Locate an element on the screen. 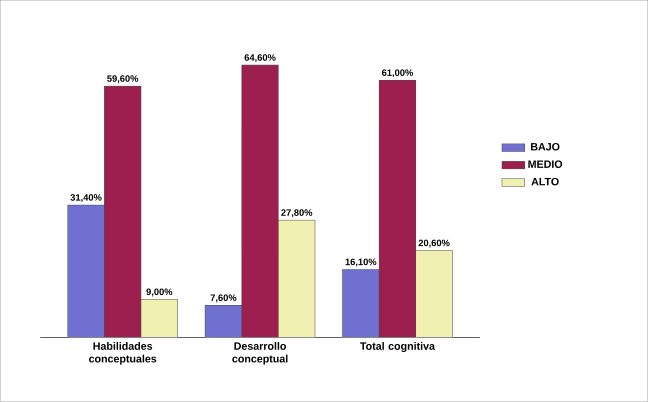 This screenshot has height=402, width=648. legend-label: BAJO is located at coordinates (545, 147).